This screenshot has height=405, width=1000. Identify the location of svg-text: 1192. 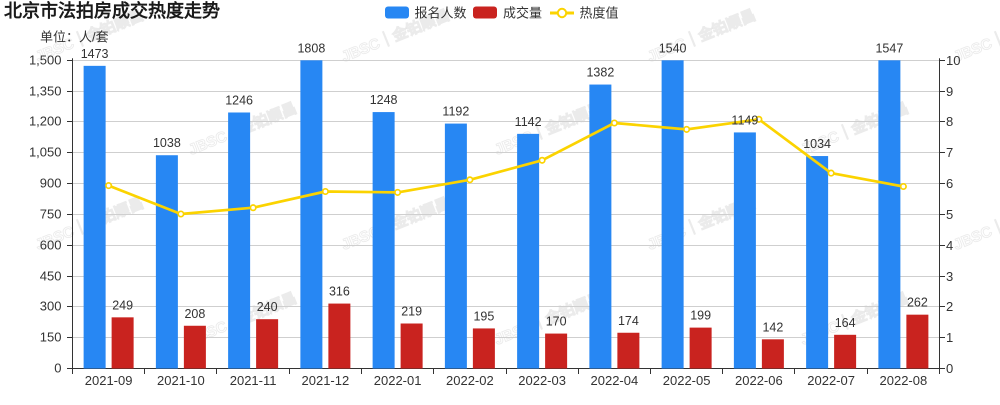
(455, 112).